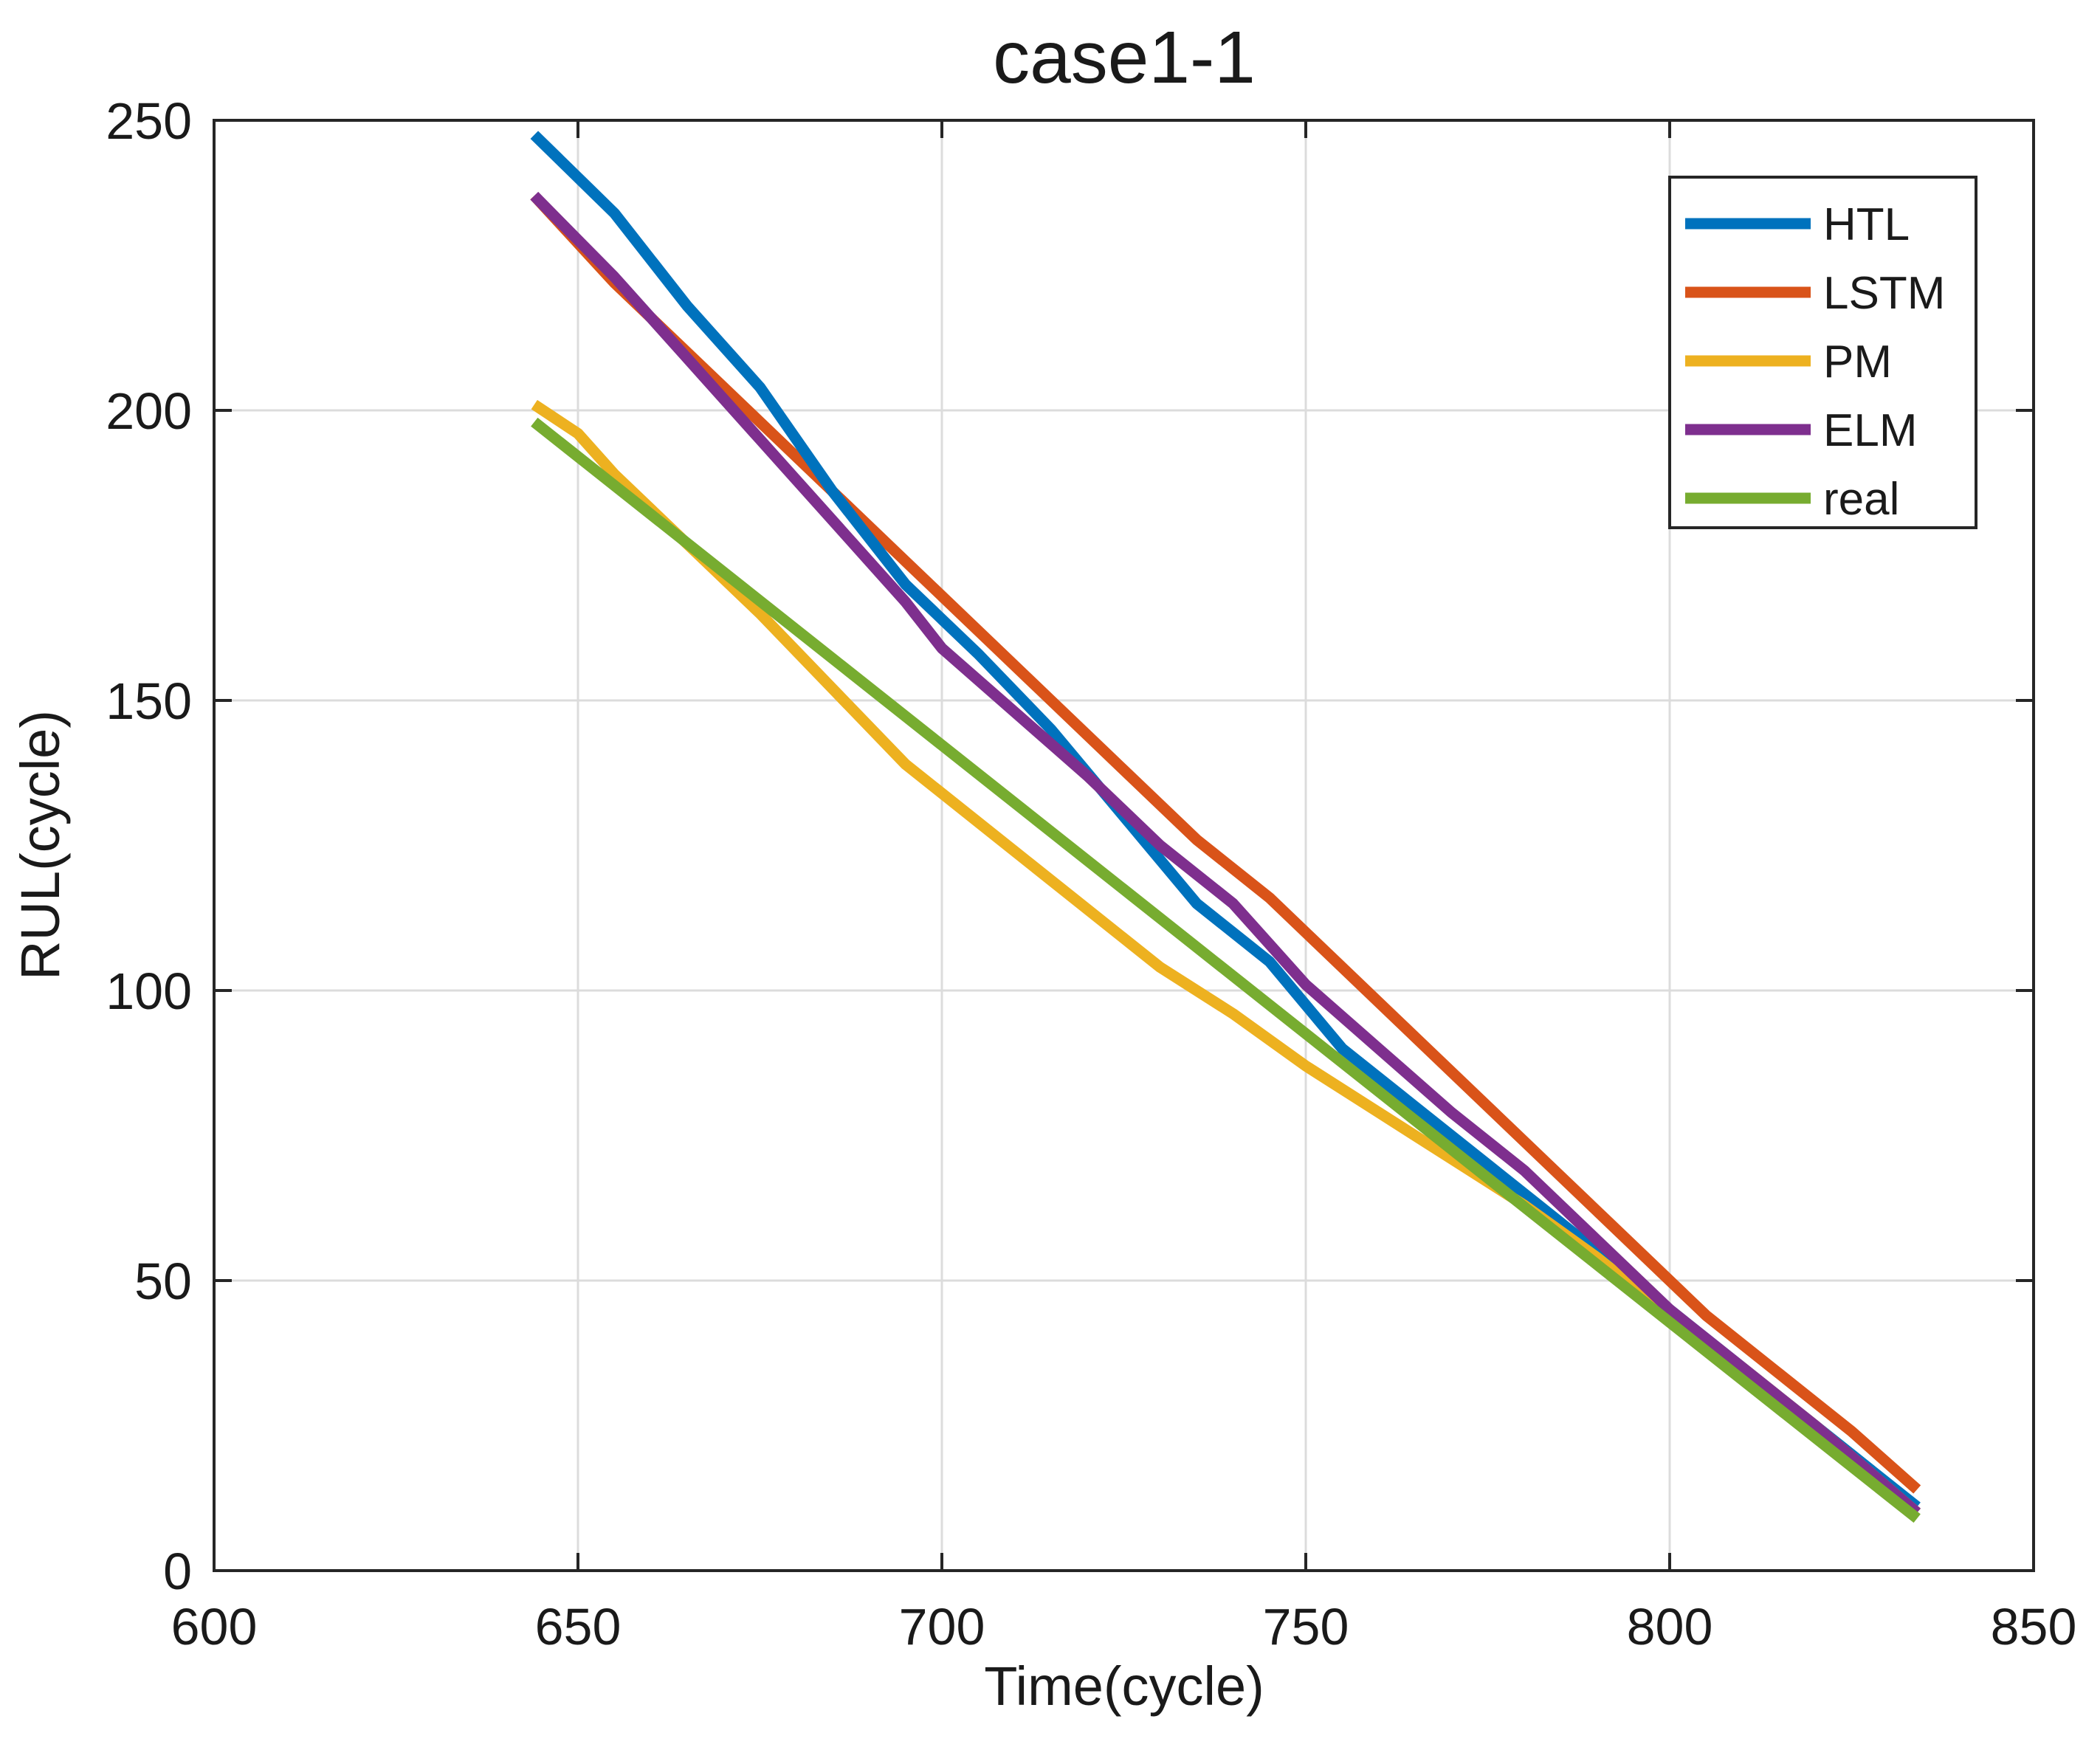  I want to click on legend-box, so click(1822, 352).